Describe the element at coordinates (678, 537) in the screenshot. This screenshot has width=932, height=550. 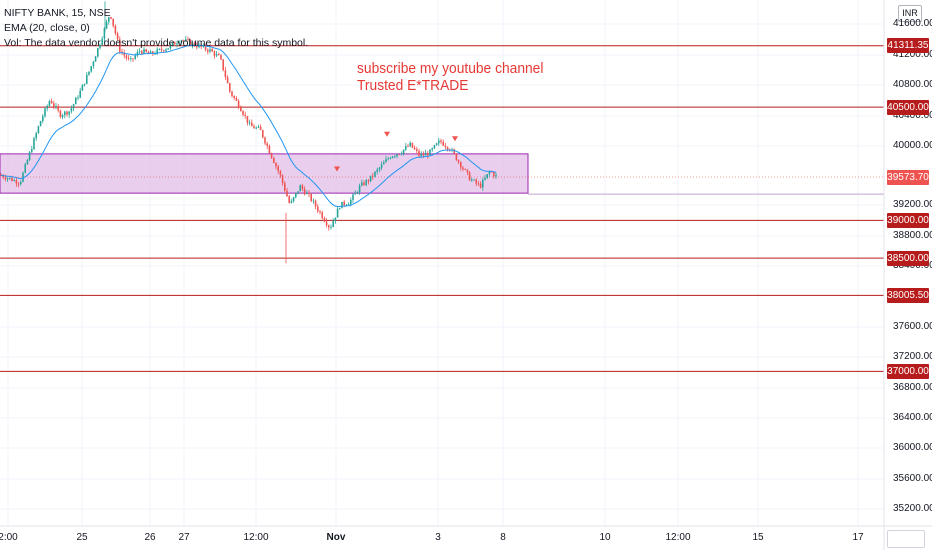
I see `time-tick-label: 12:00` at that location.